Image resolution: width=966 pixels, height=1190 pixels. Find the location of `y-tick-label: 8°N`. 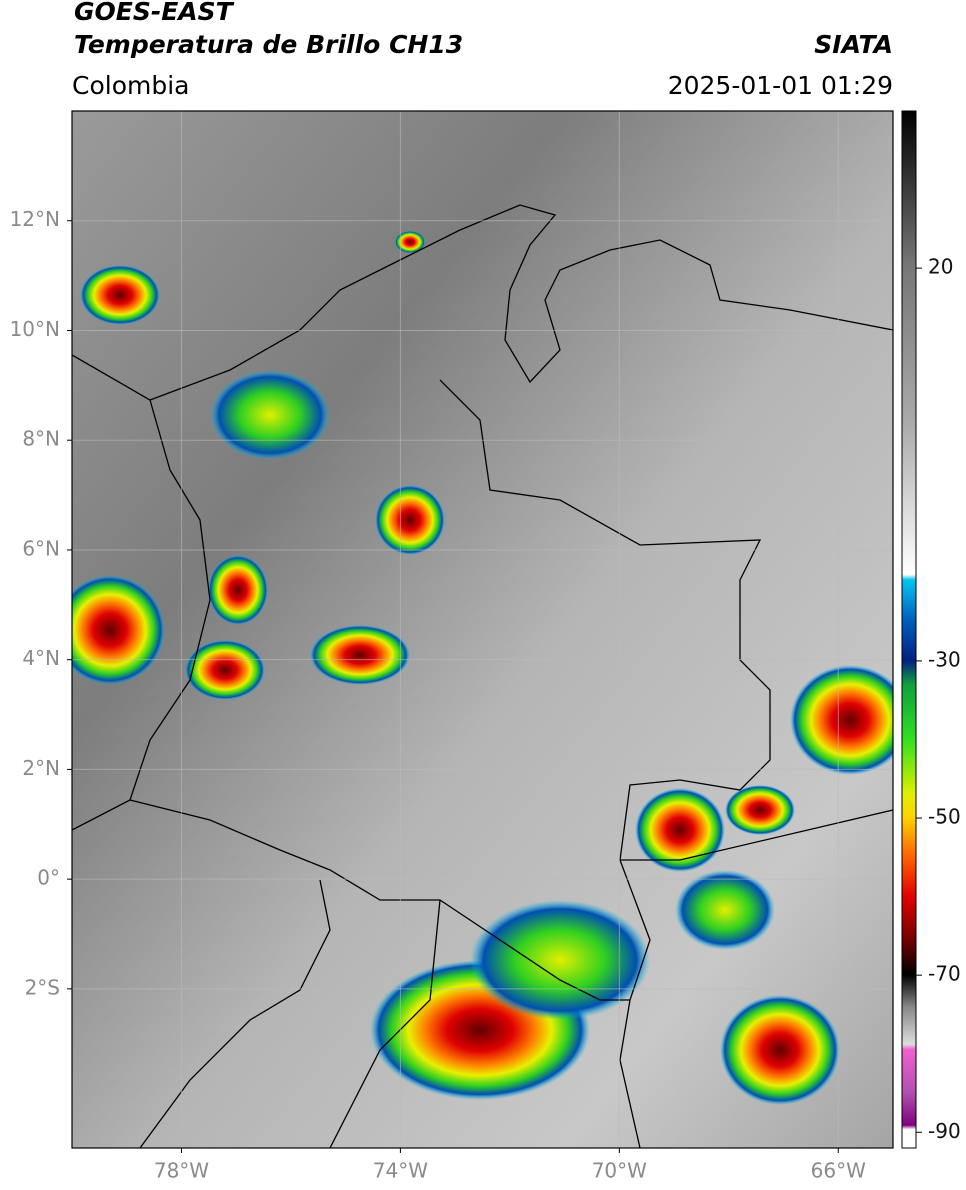

y-tick-label: 8°N is located at coordinates (41, 439).